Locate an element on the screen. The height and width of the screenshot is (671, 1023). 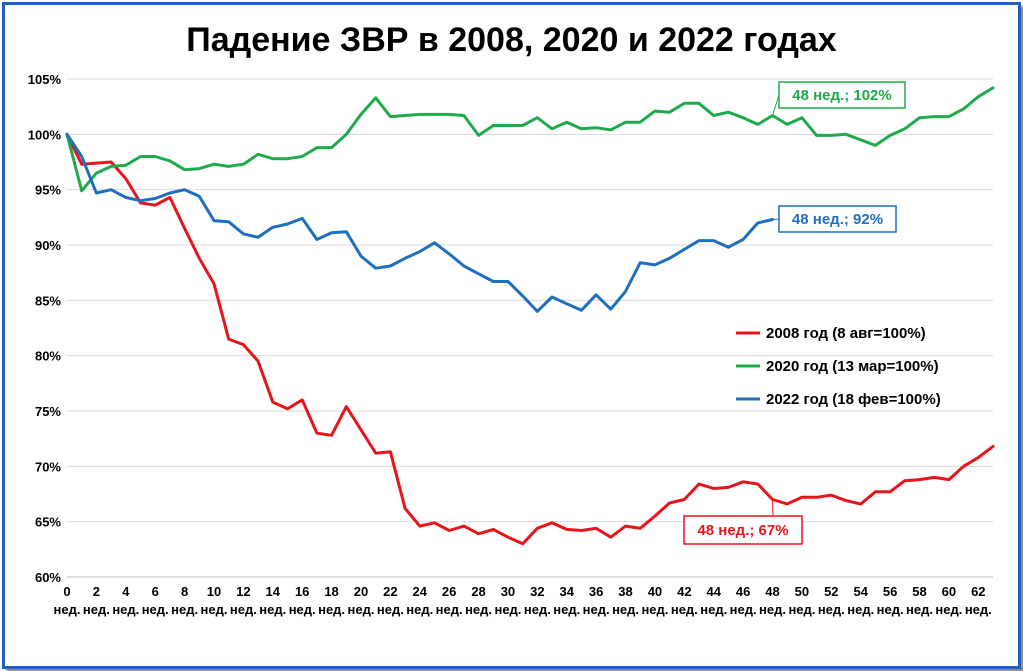
y-tick-label: 95% is located at coordinates (48, 190).